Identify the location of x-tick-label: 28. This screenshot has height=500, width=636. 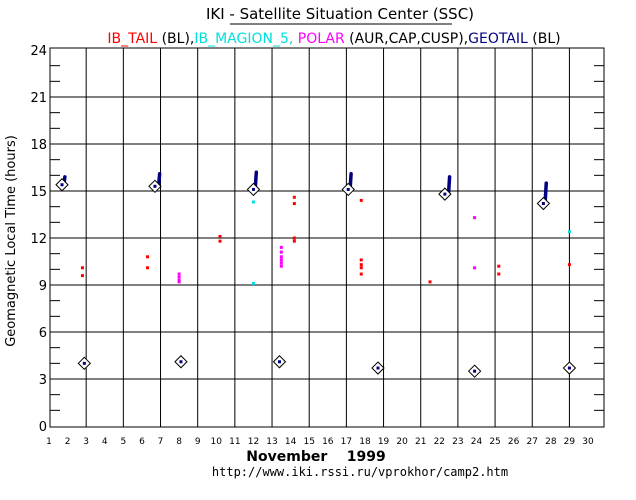
(551, 442).